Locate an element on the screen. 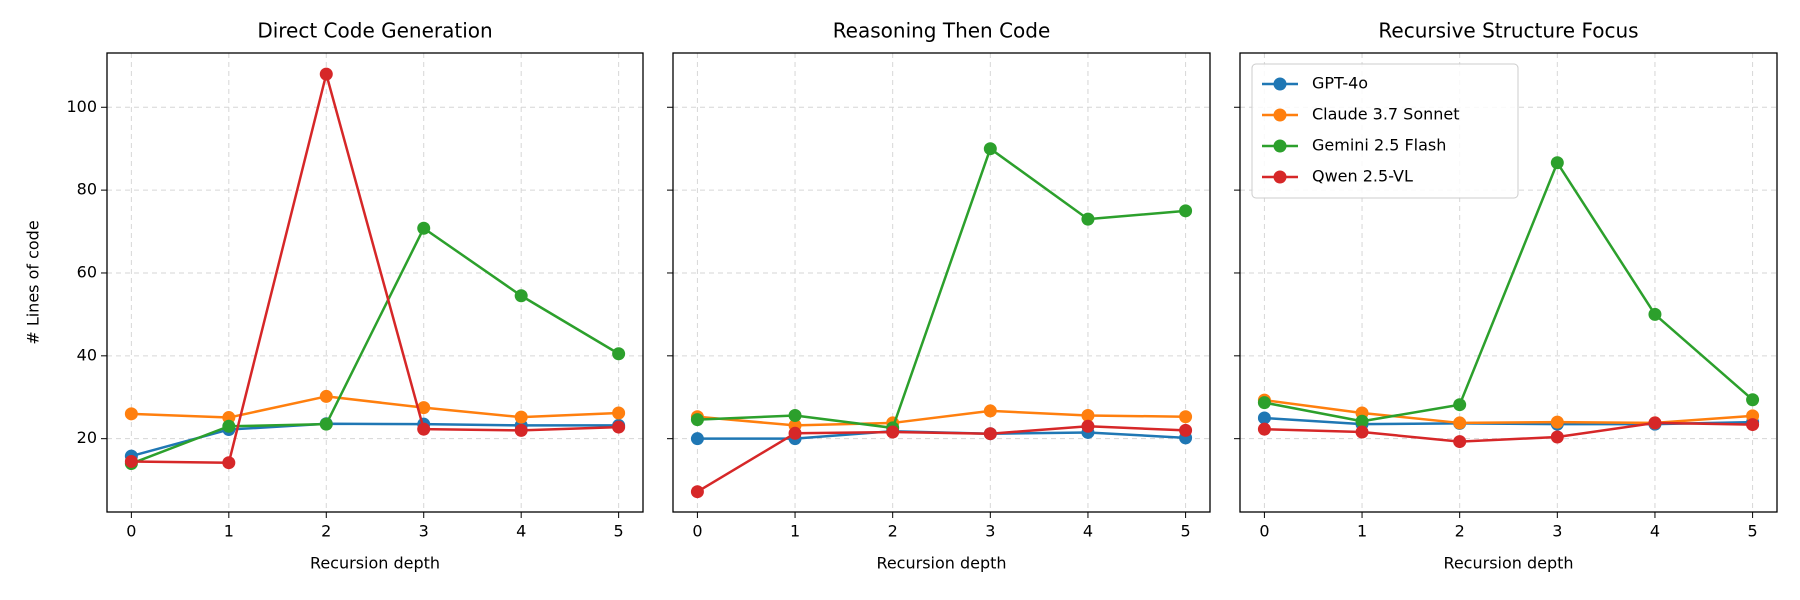 The width and height of the screenshot is (1800, 600). legend-label: Qwen 2.5-VL is located at coordinates (1362, 176).